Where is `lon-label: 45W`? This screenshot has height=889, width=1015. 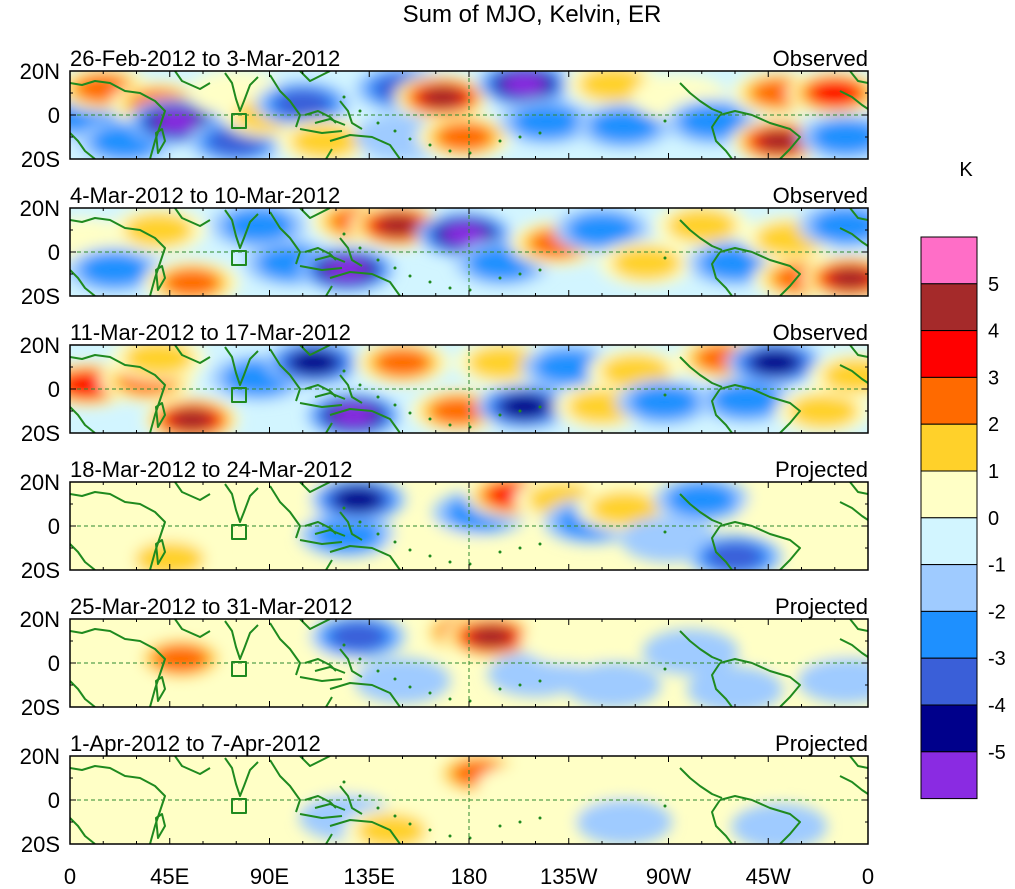 lon-label: 45W is located at coordinates (768, 876).